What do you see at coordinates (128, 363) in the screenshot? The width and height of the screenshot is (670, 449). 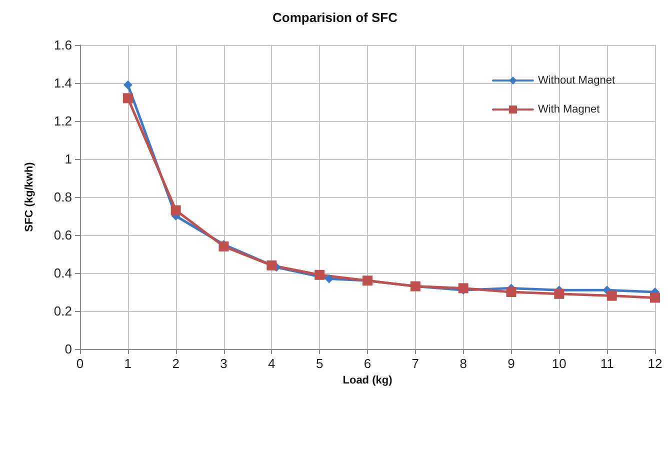 I see `x-tick-label: 1` at bounding box center [128, 363].